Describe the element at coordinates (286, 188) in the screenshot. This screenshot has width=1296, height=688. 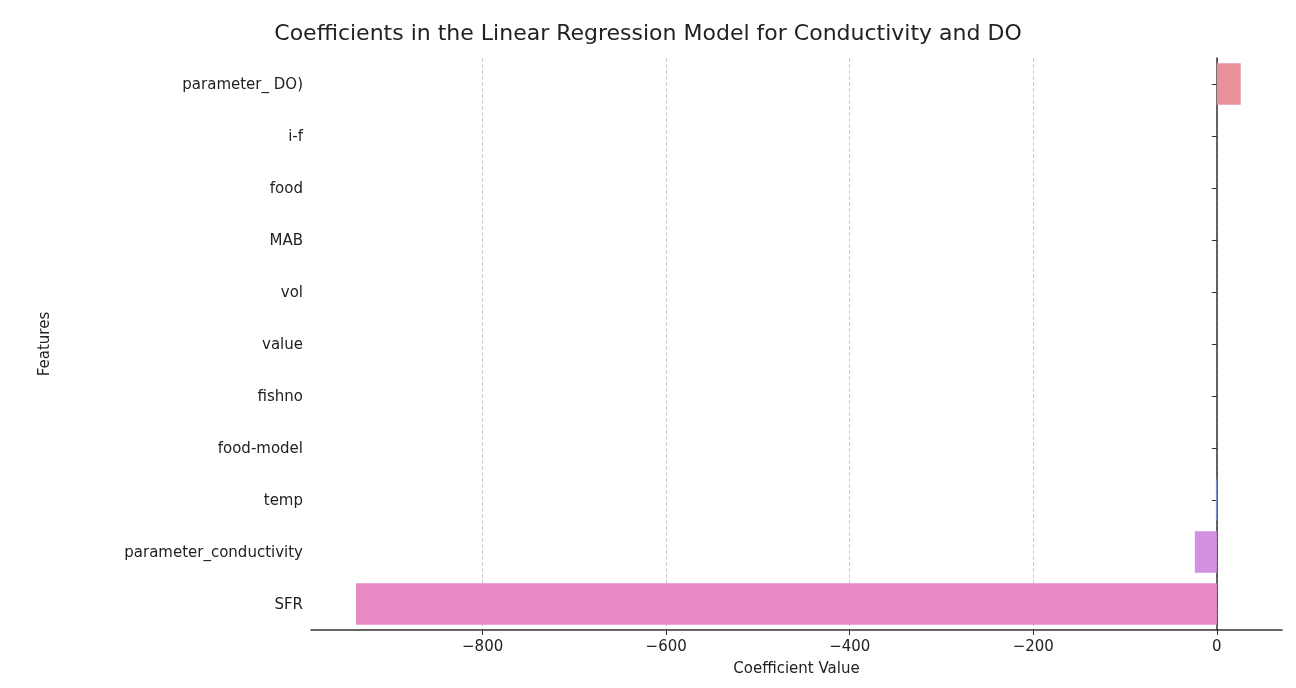
I see `y-tick-label: food` at that location.